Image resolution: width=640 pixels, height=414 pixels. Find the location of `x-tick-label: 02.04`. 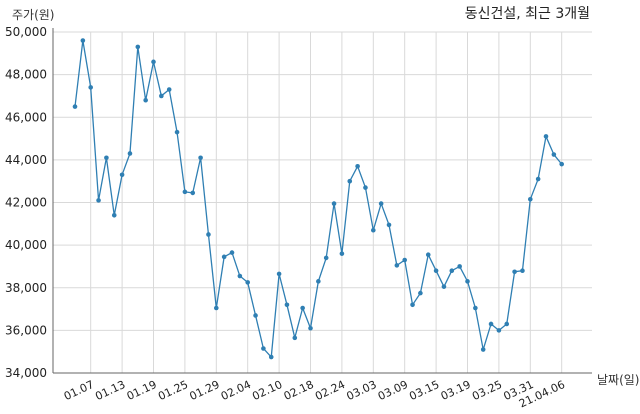

x-tick-label: 02.04 is located at coordinates (236, 390).